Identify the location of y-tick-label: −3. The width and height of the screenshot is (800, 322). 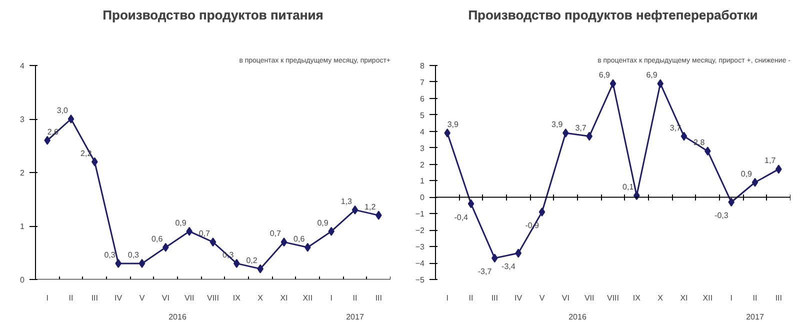
(420, 247).